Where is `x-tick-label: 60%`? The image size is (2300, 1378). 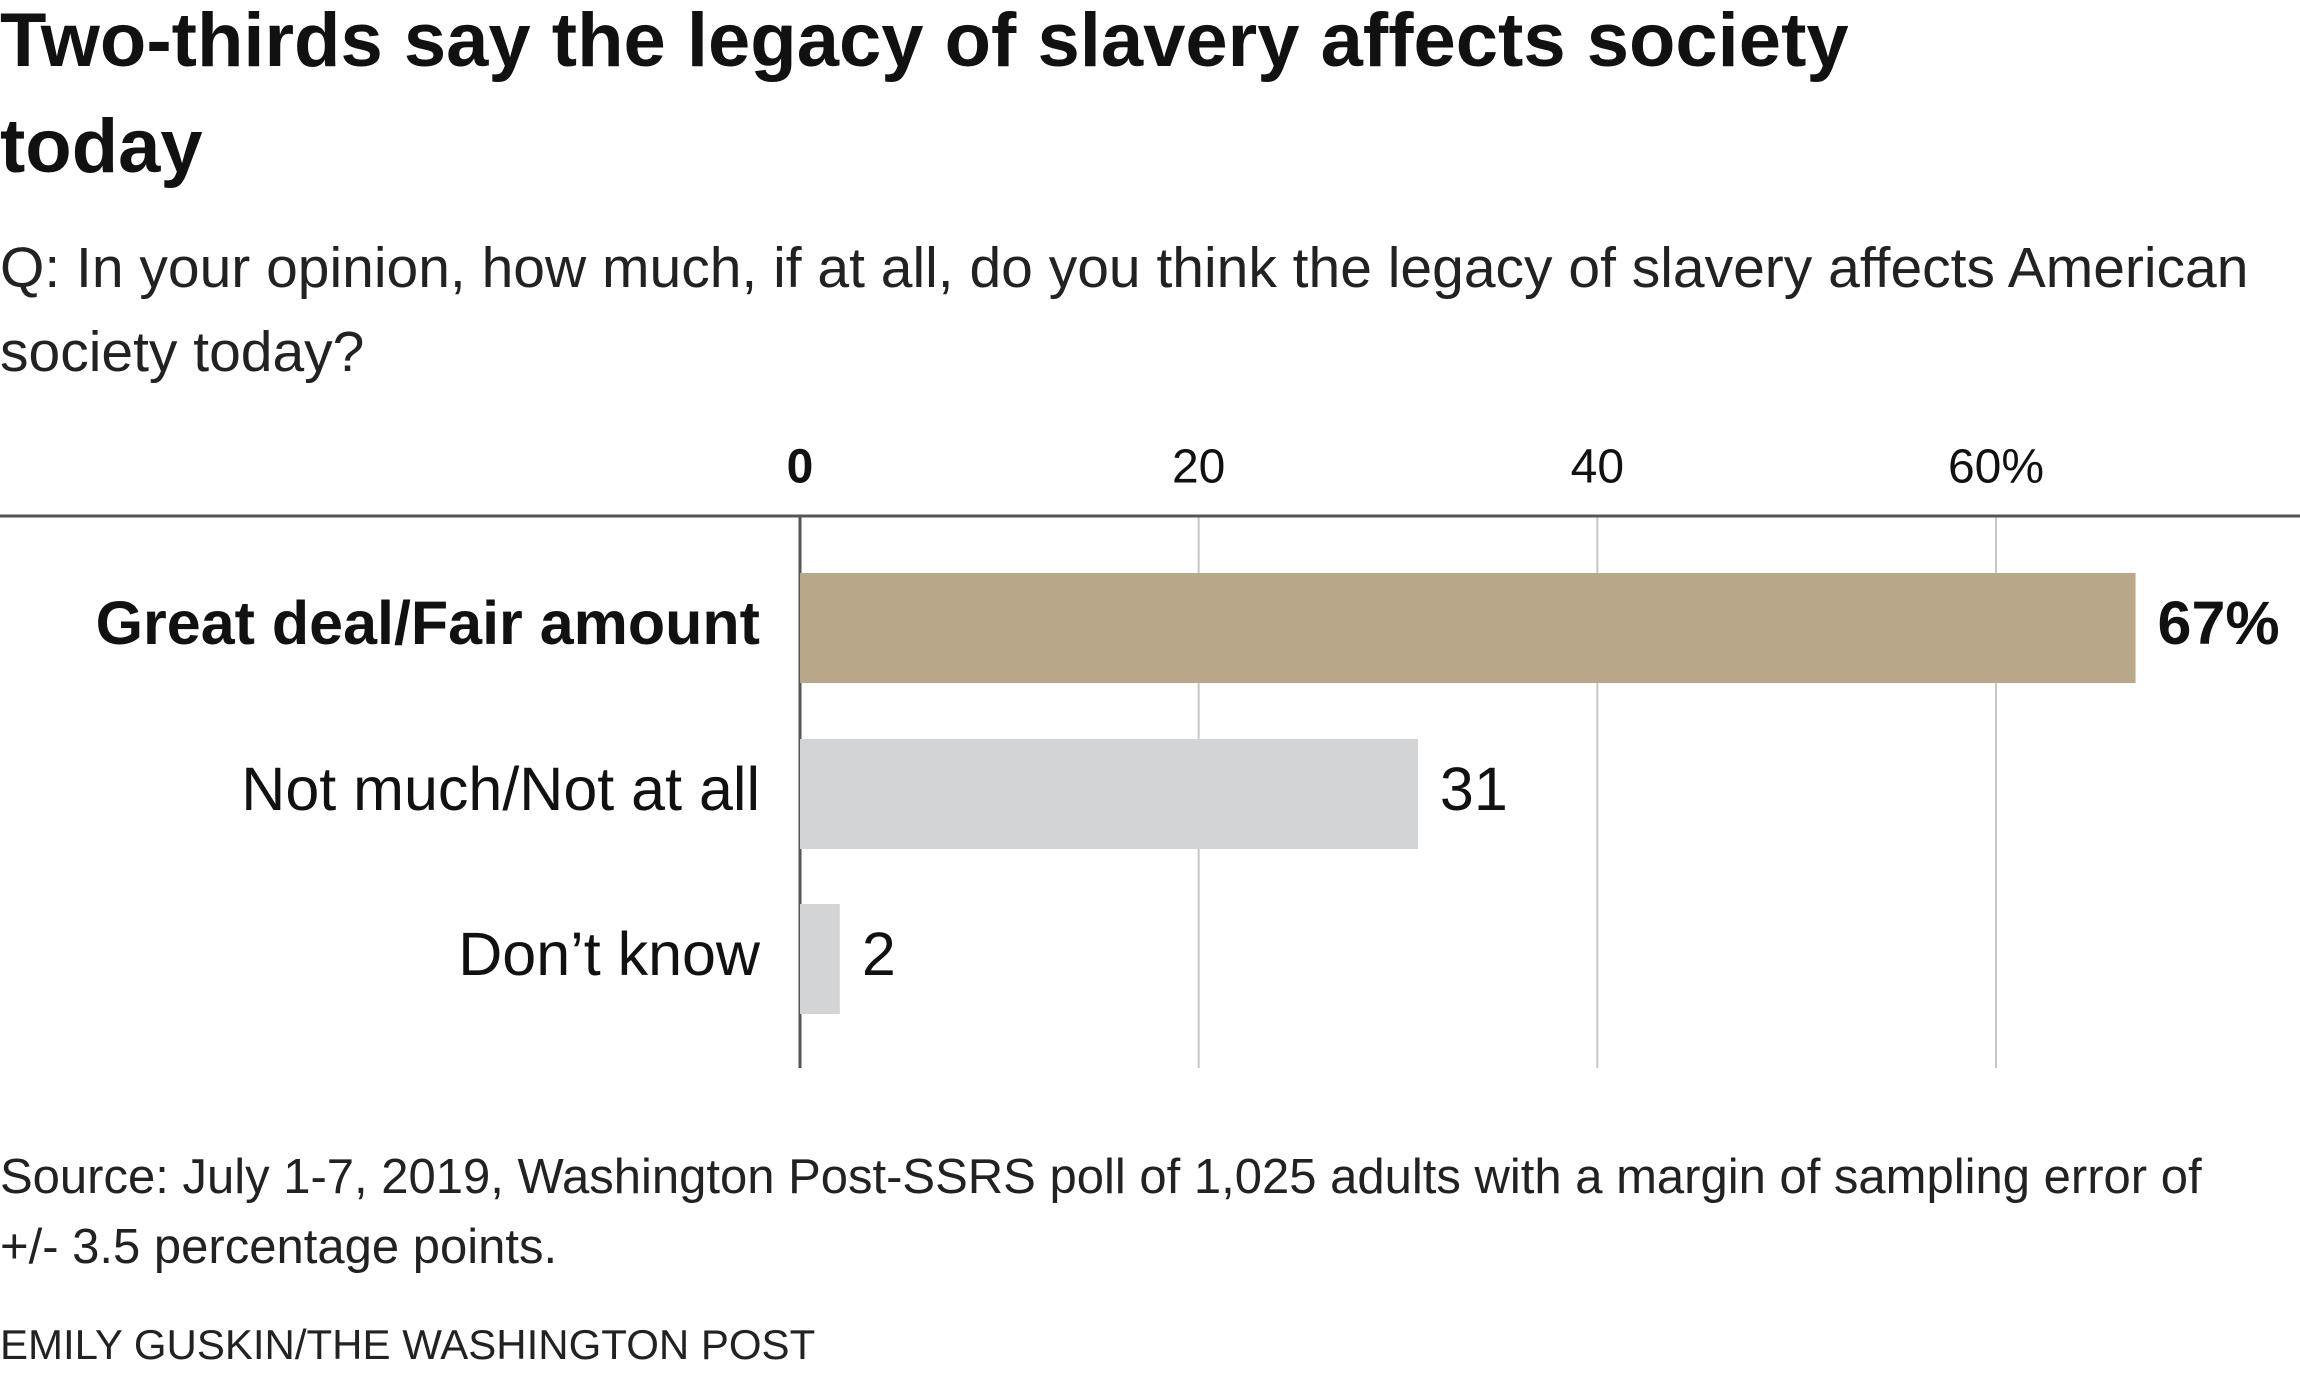
x-tick-label: 60% is located at coordinates (1996, 467).